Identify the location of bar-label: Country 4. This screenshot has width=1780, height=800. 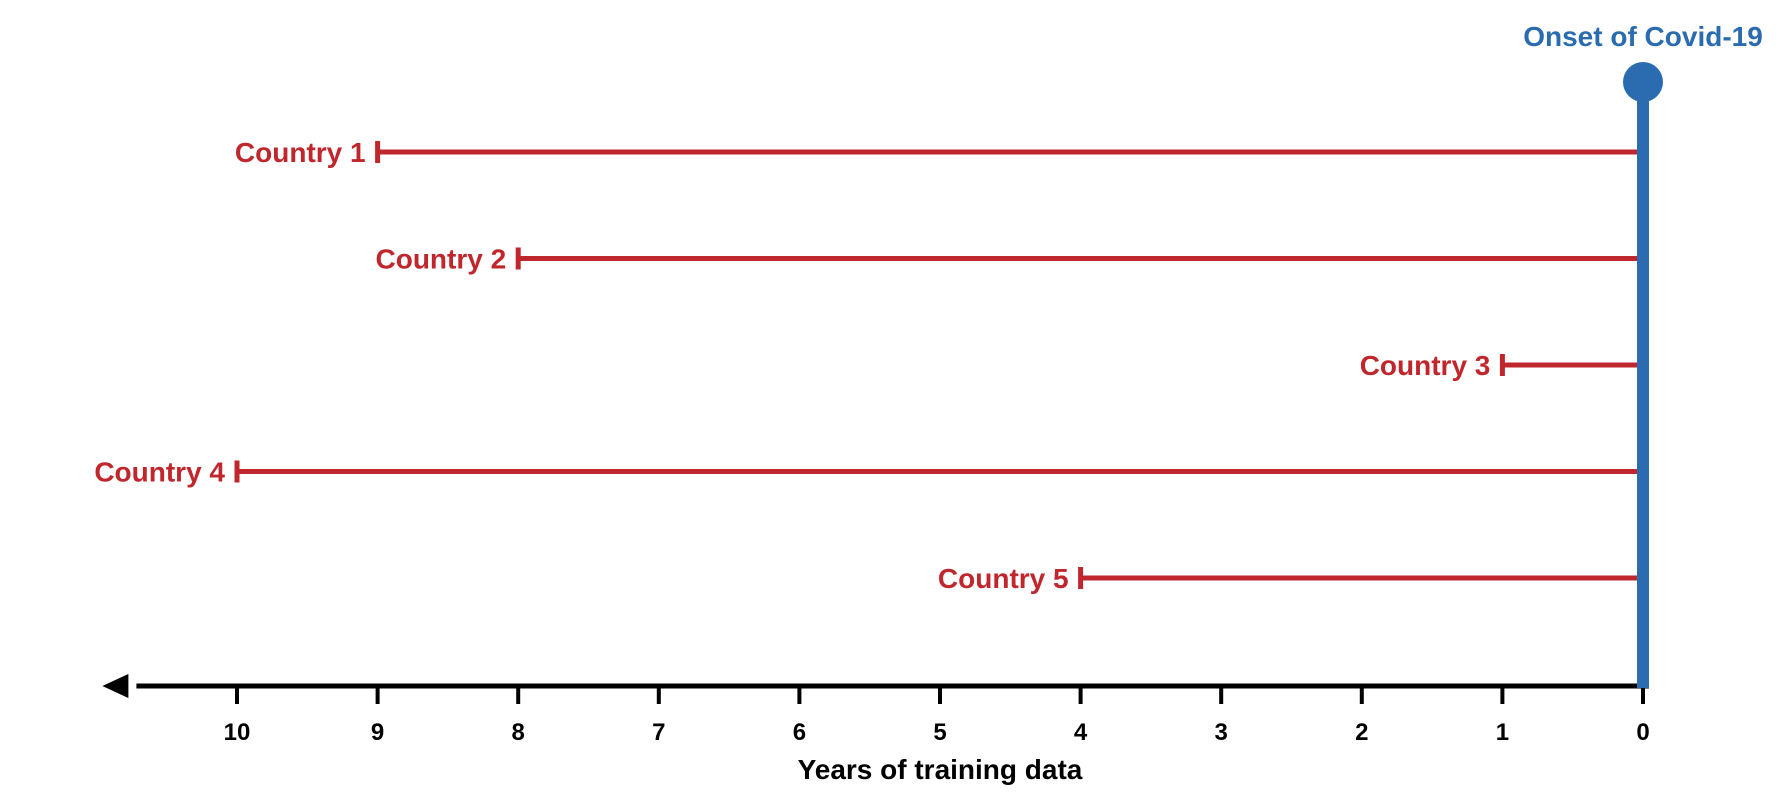
(159, 472).